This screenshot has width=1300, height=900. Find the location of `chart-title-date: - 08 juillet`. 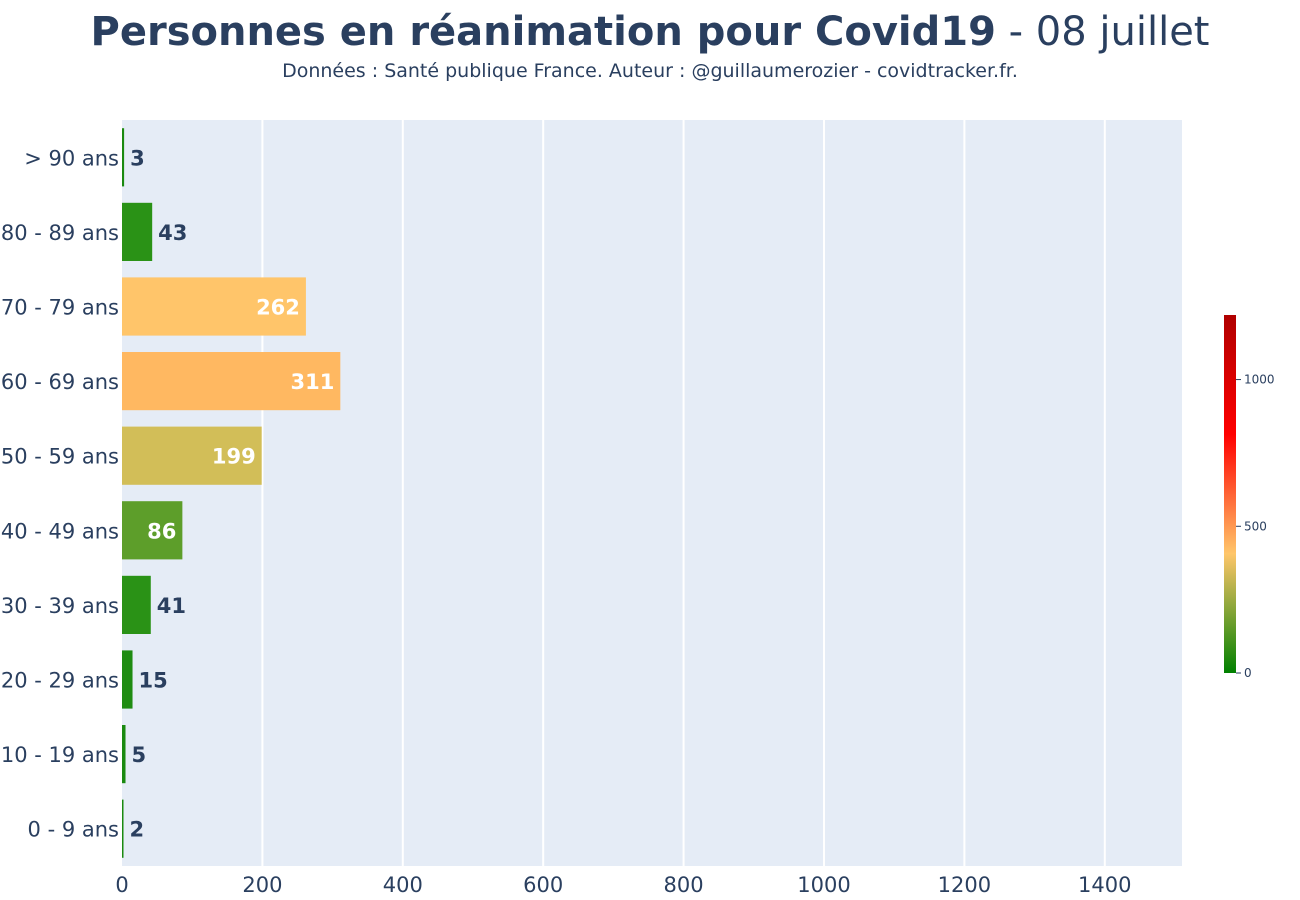

chart-title-date: - 08 juillet is located at coordinates (1102, 32).